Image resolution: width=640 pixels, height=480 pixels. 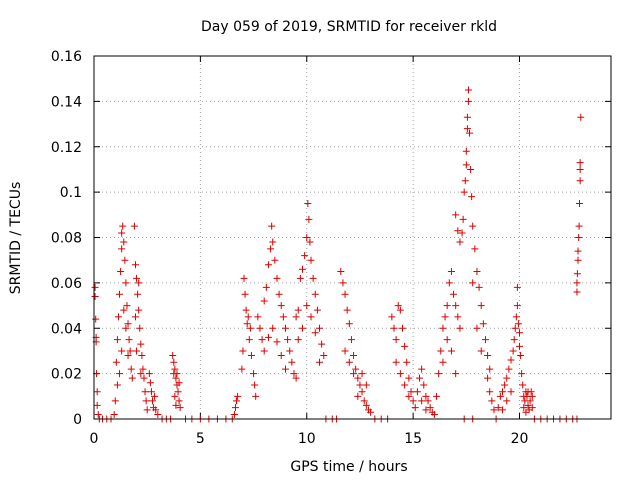 I want to click on x-tick-label: 5, so click(x=200, y=439).